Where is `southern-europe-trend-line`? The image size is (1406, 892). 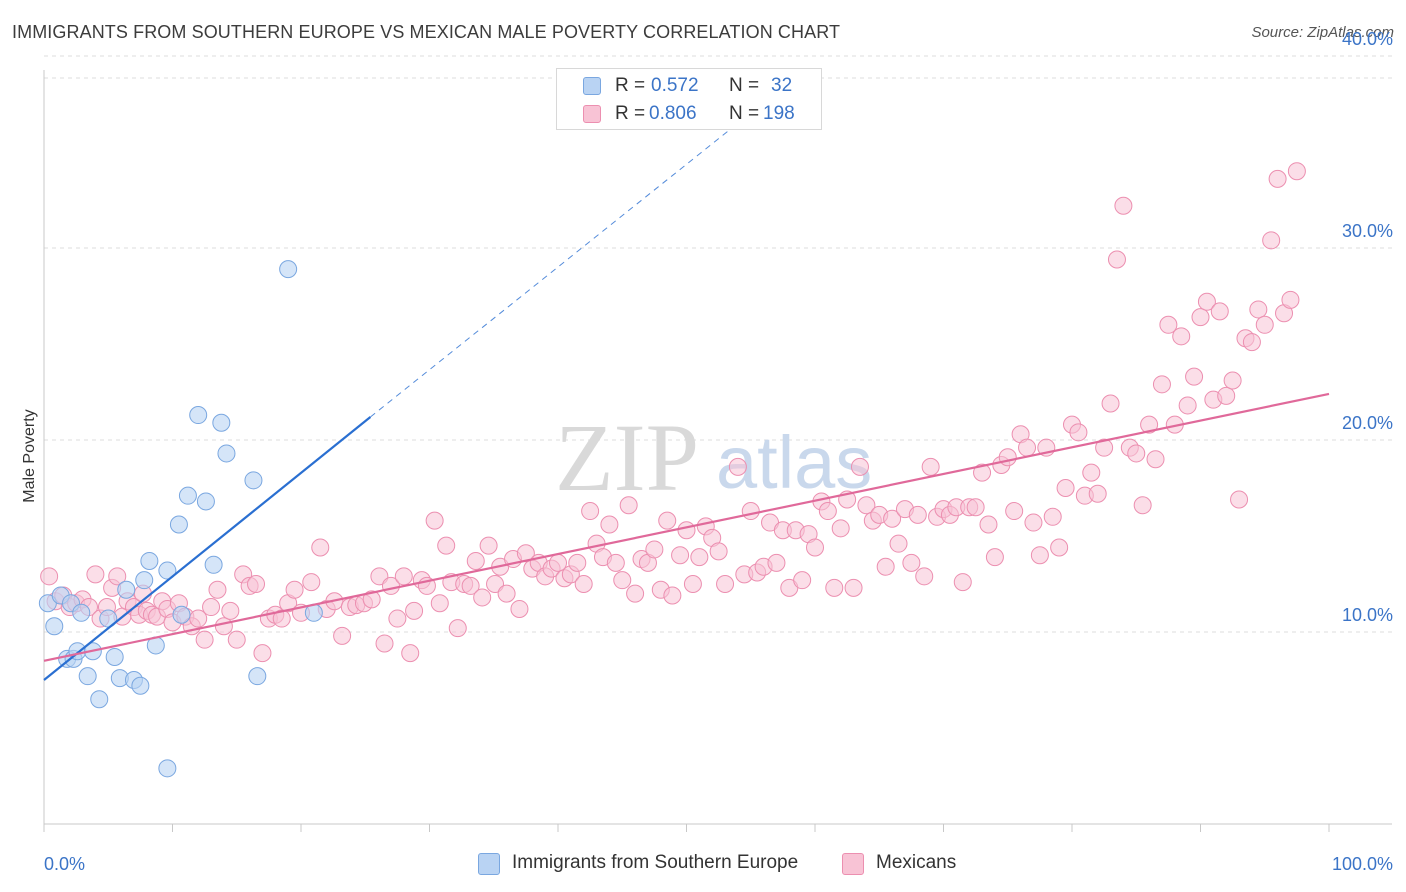
southern-europe-trend-line is located at coordinates (207, 548).